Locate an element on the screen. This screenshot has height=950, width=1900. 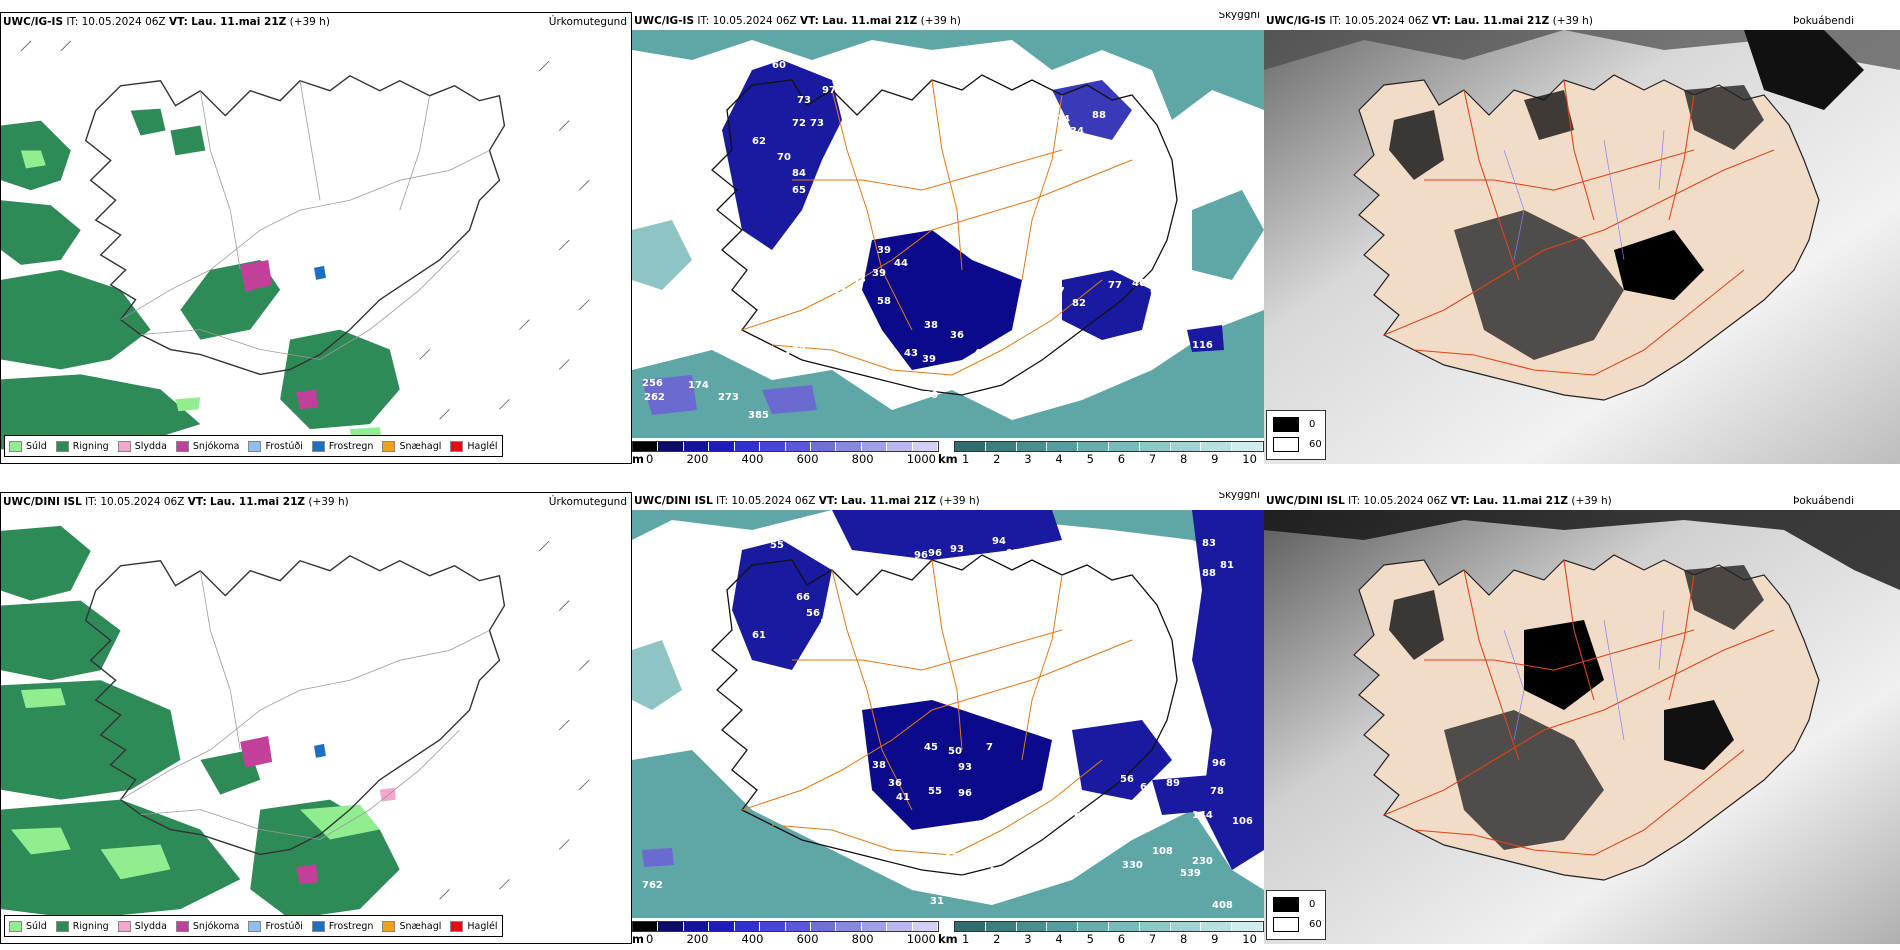
wind-barbs is located at coordinates (305, 230).